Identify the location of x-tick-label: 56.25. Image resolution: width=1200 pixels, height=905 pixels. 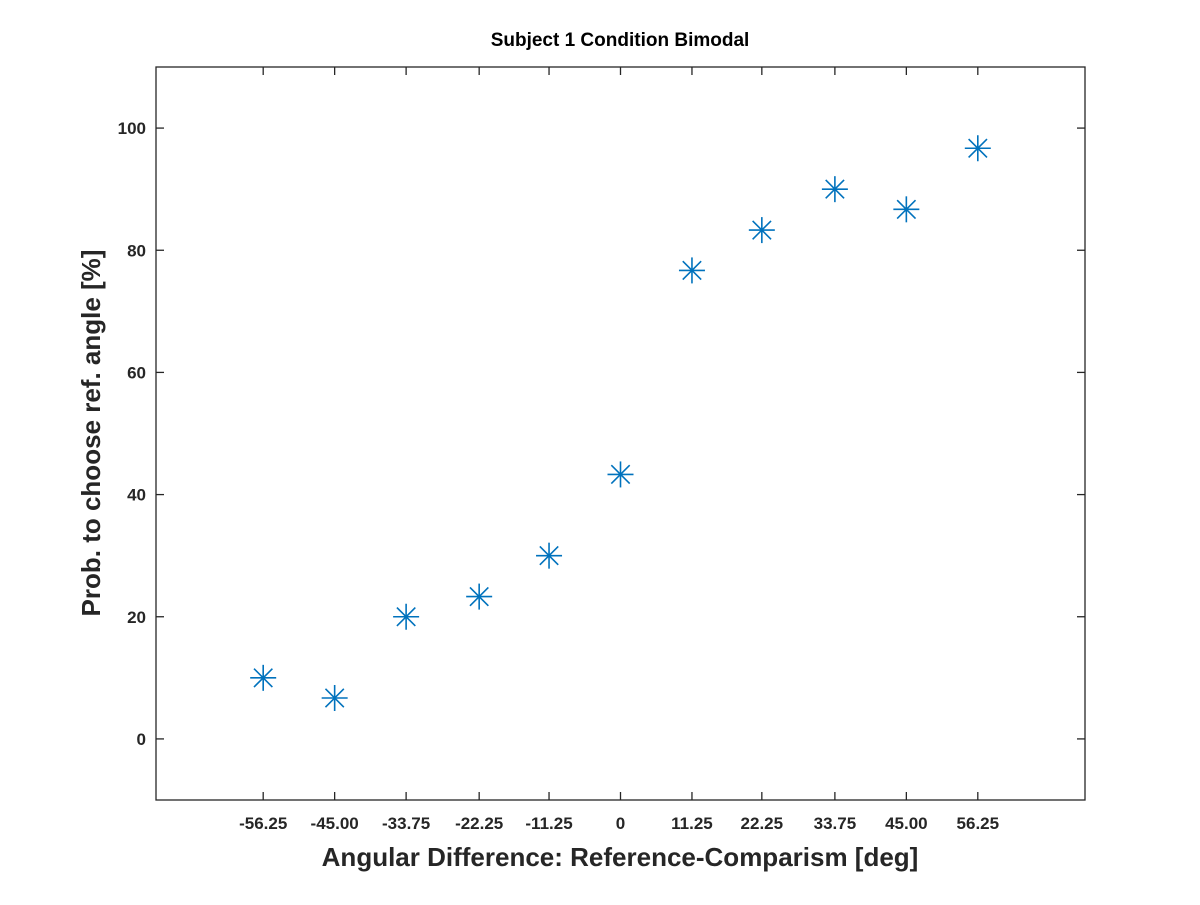
(978, 823).